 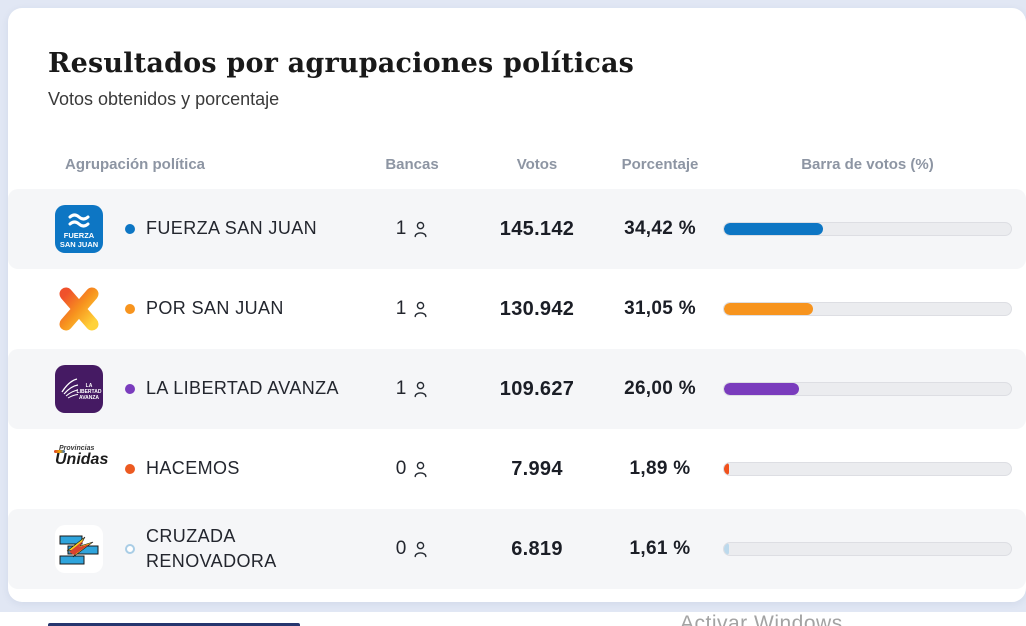 What do you see at coordinates (79, 235) in the screenshot?
I see `svg-text: FUERZA` at bounding box center [79, 235].